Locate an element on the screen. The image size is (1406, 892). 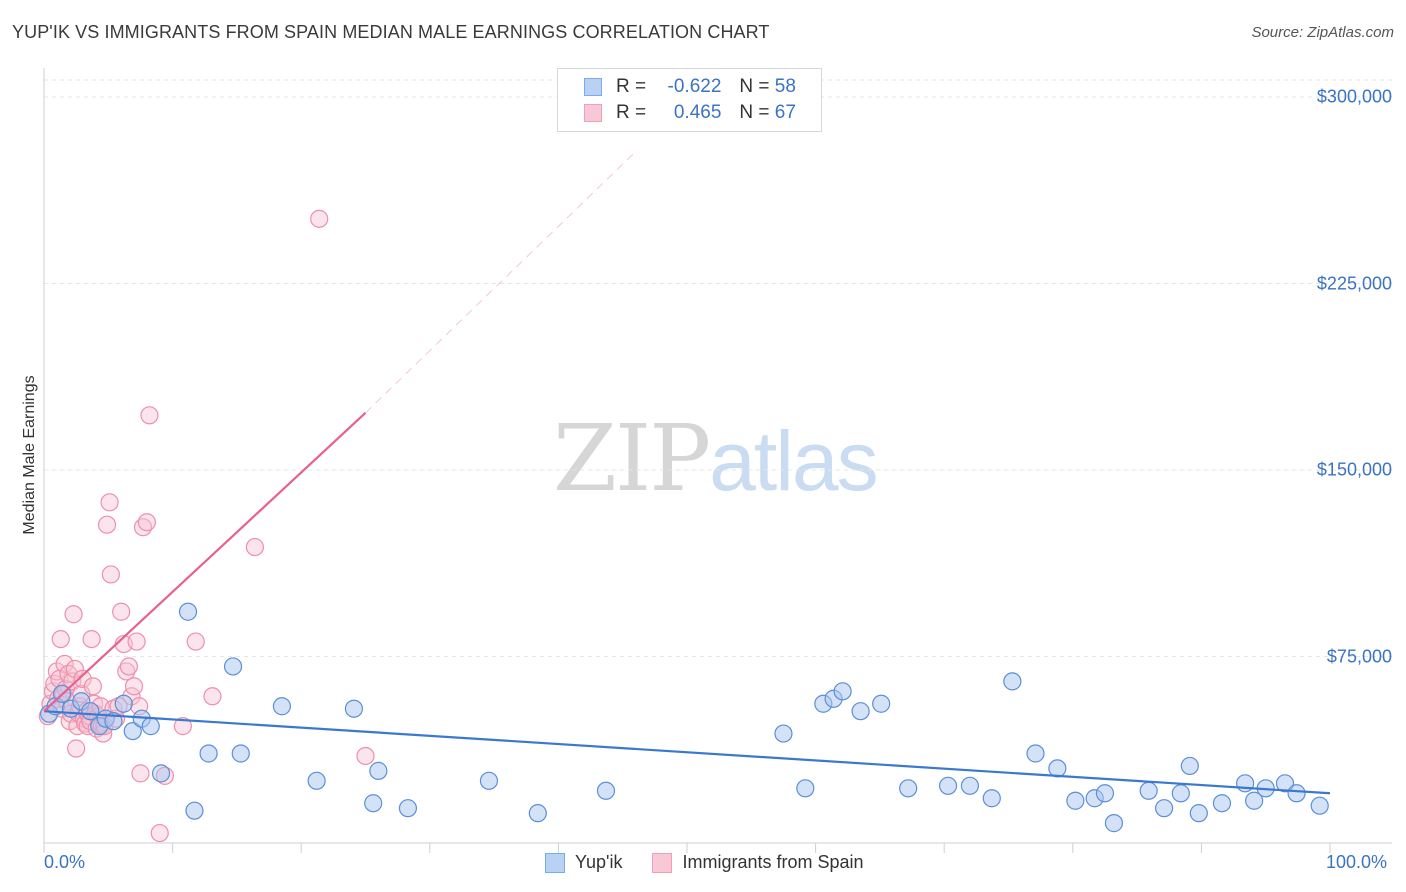
x-tick-label-max: 100.0% is located at coordinates (1357, 862).